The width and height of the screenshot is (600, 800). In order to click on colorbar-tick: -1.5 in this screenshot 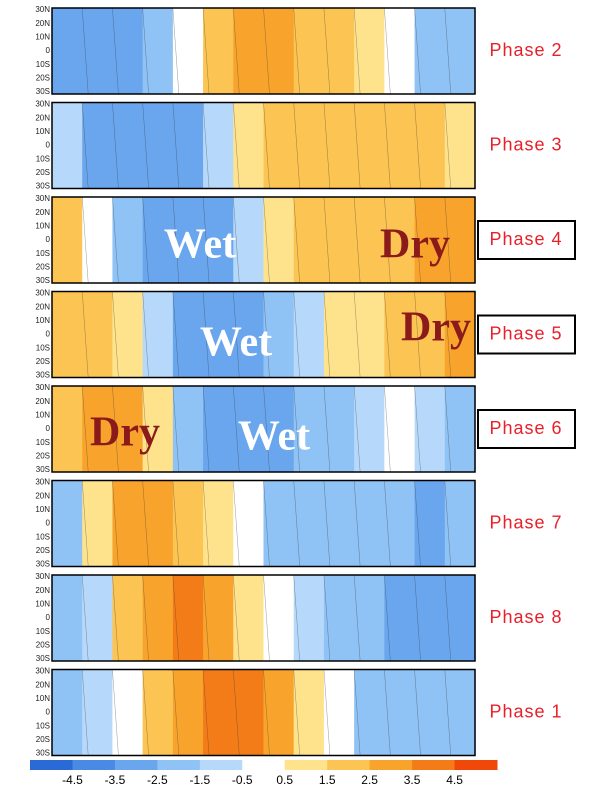, I will do `click(199, 780)`.